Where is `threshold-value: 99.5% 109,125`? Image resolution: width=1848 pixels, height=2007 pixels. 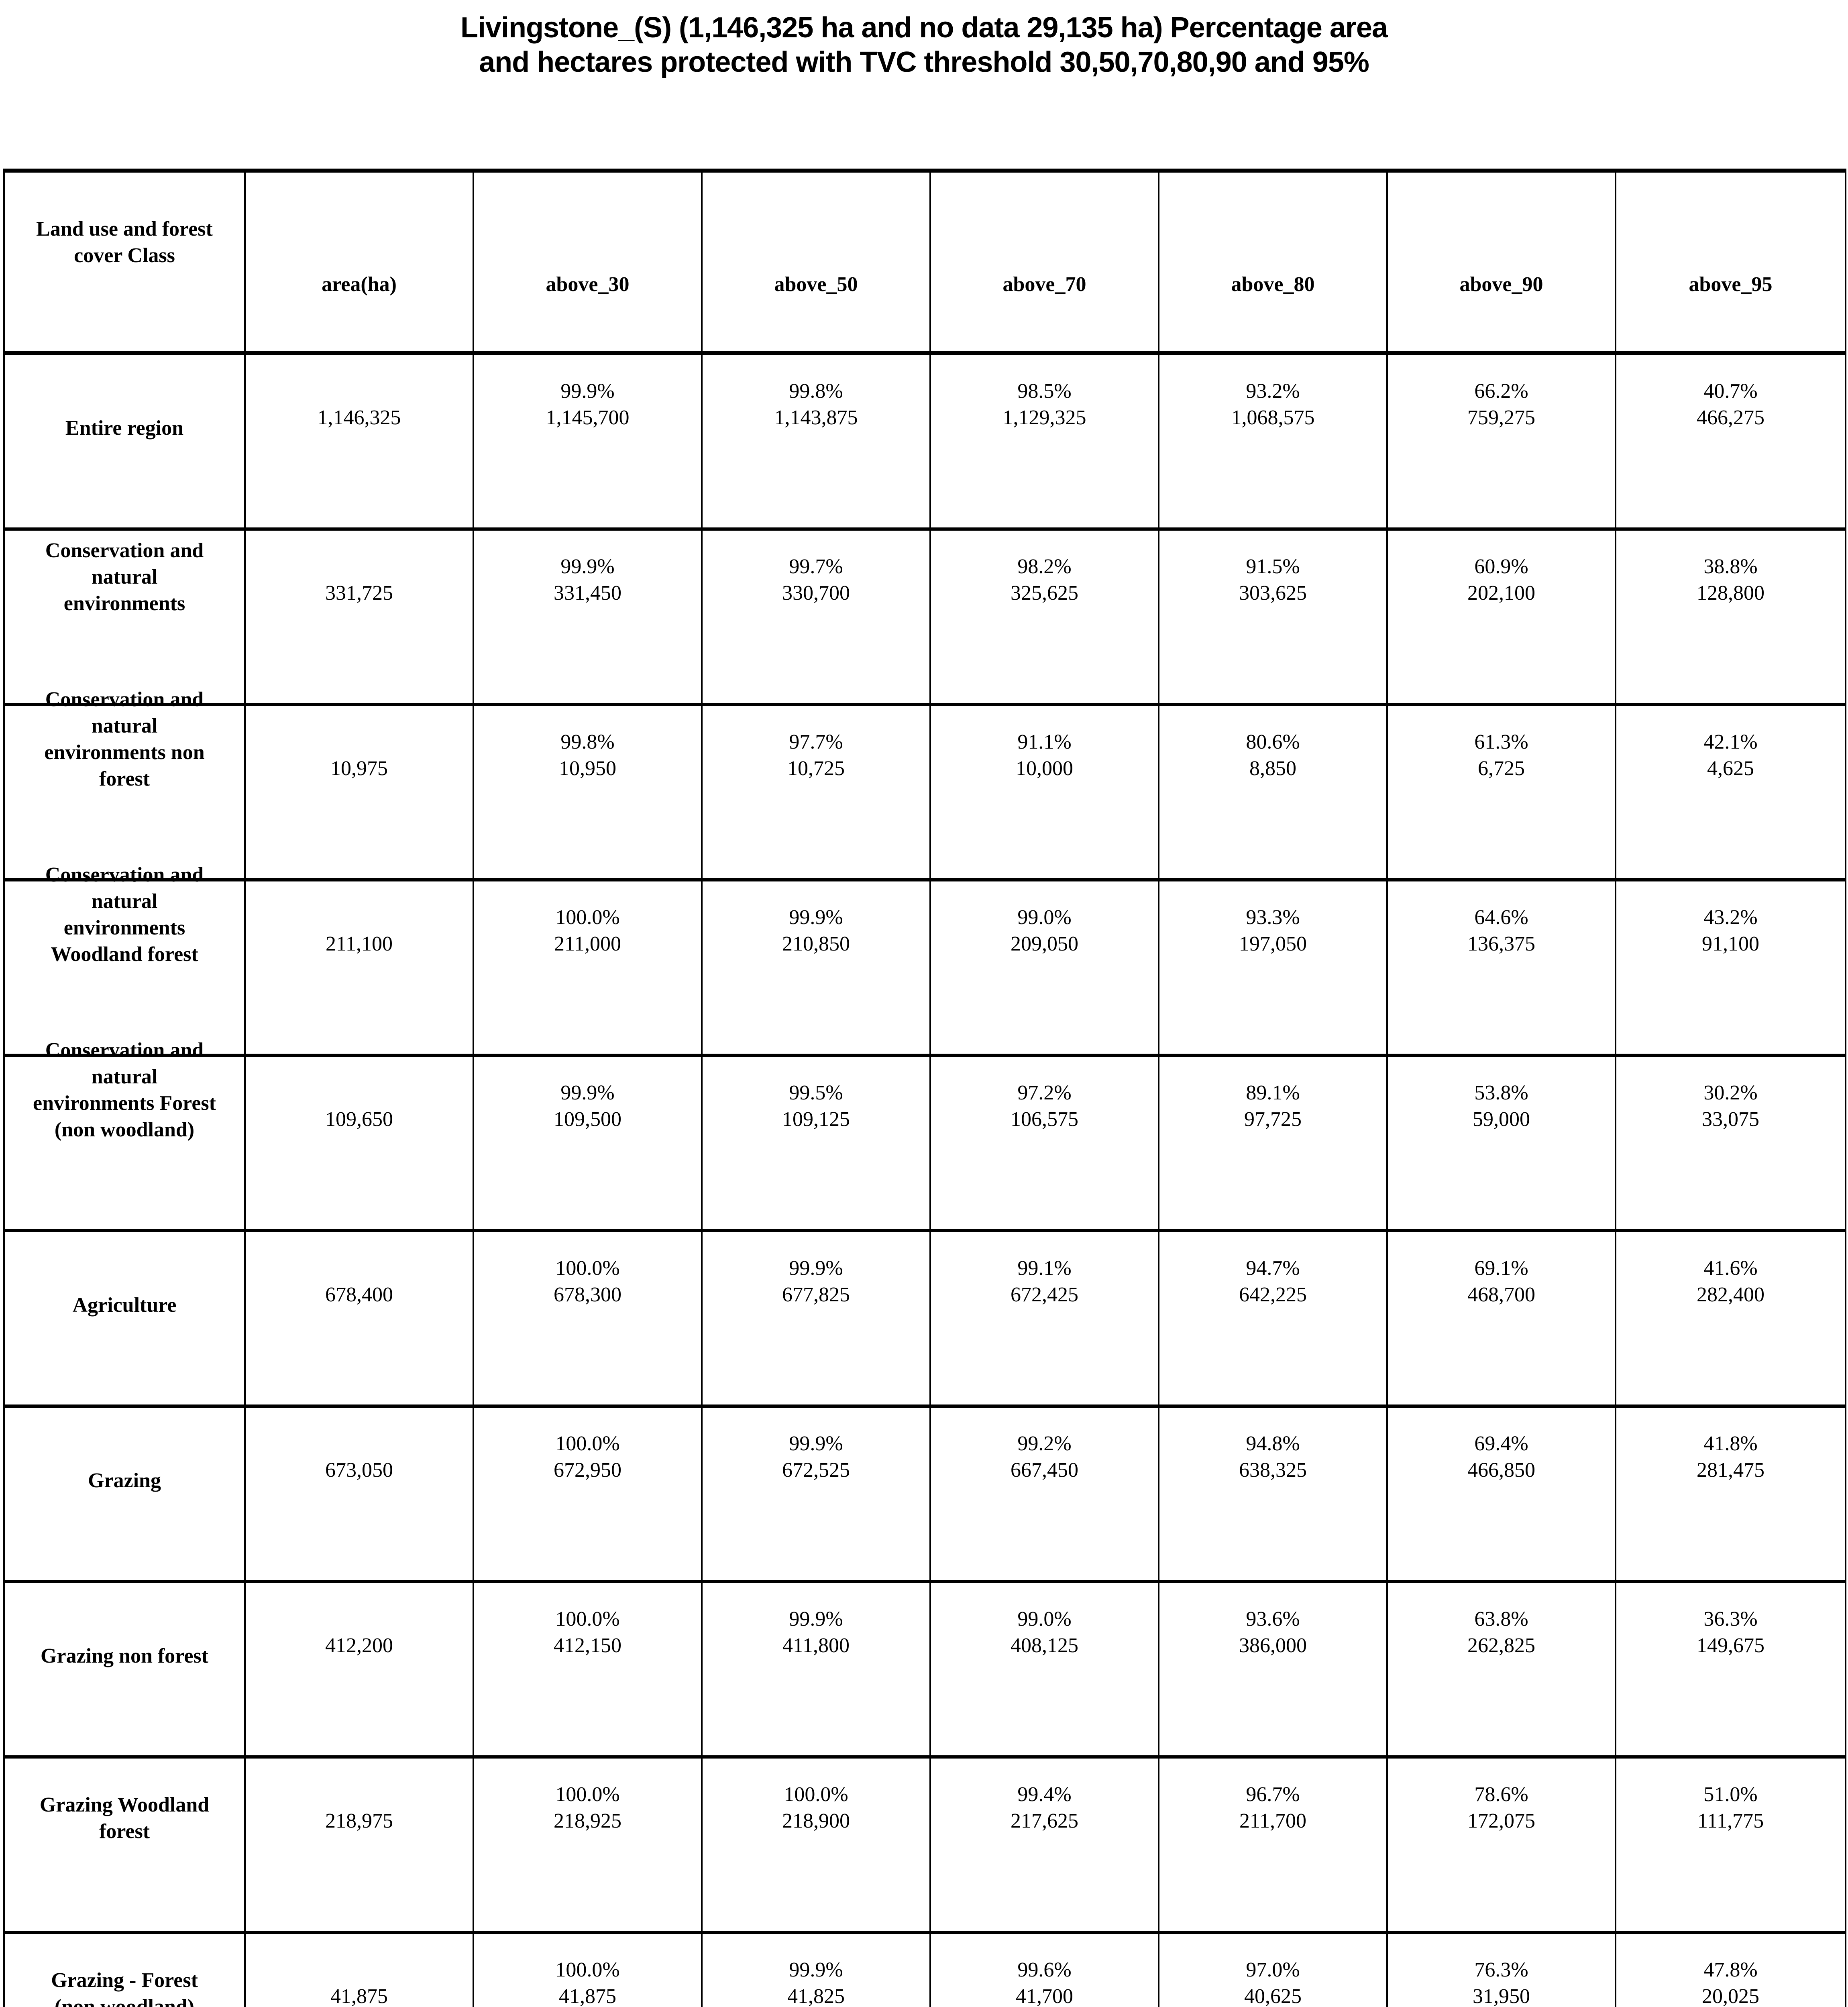 threshold-value: 99.5% 109,125 is located at coordinates (816, 1106).